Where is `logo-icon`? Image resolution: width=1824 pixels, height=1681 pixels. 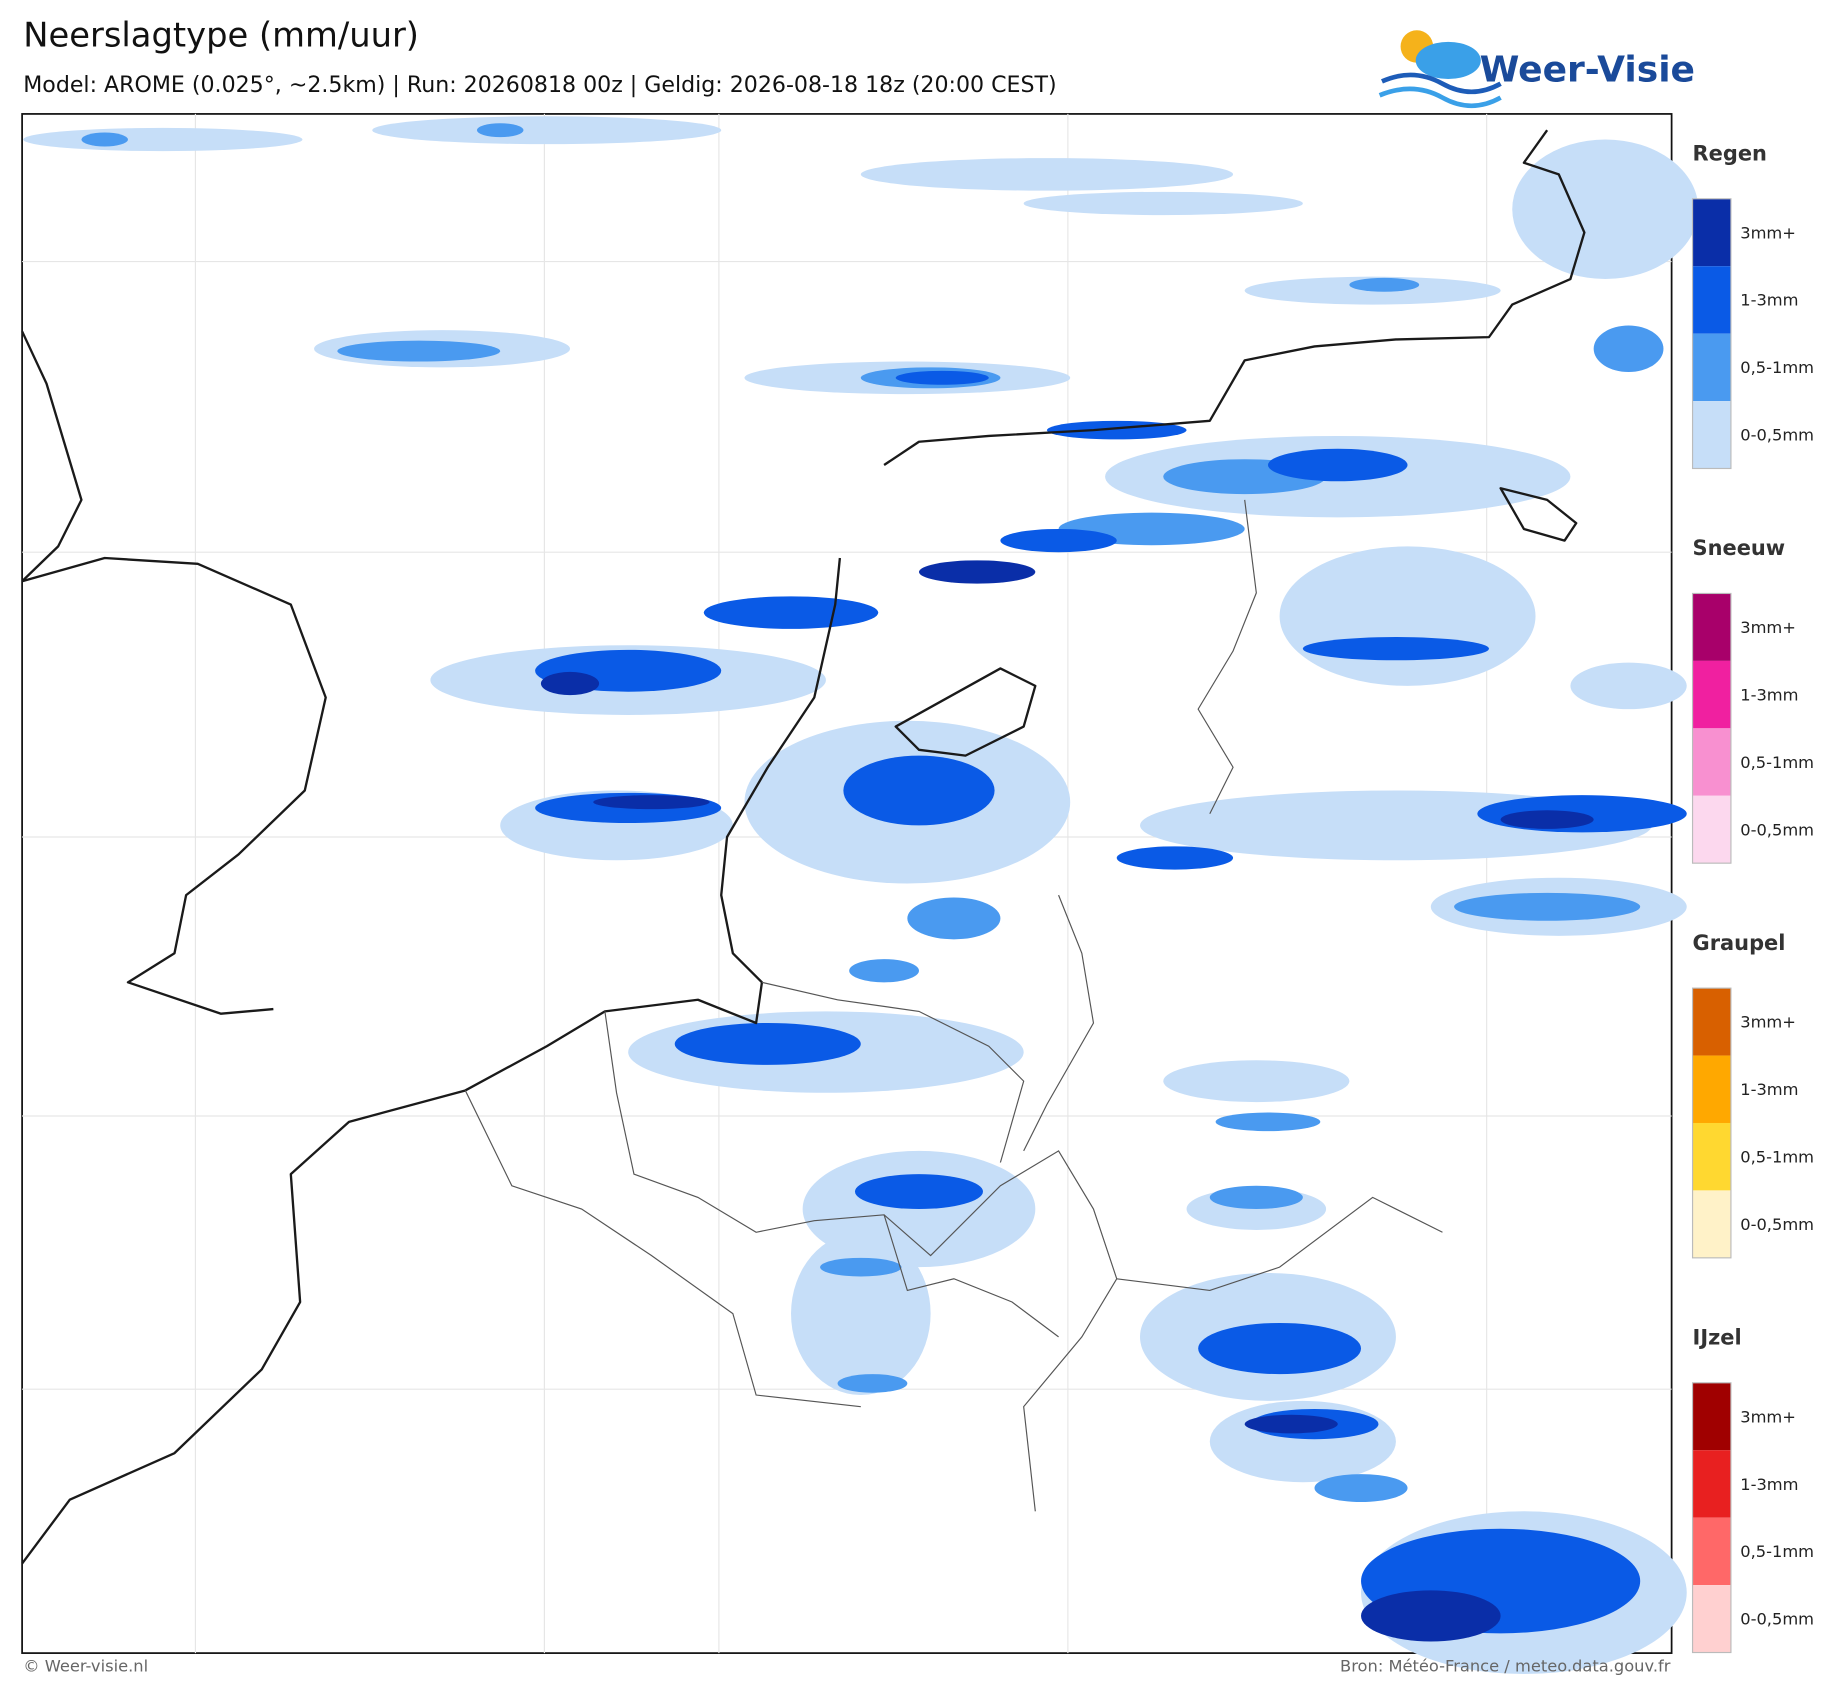
logo-icon is located at coordinates (1440, 69).